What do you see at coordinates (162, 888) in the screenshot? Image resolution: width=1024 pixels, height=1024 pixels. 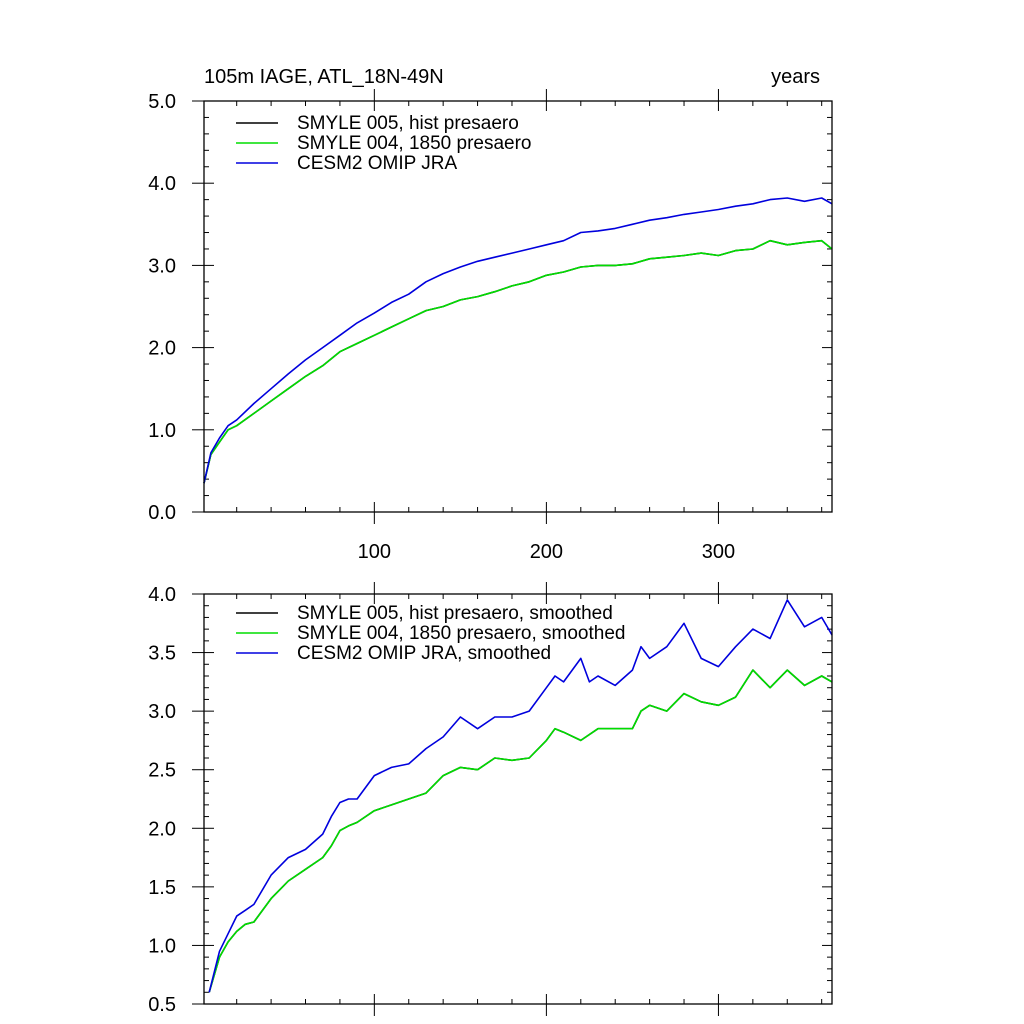 I see `y-tick-label: 1.5` at bounding box center [162, 888].